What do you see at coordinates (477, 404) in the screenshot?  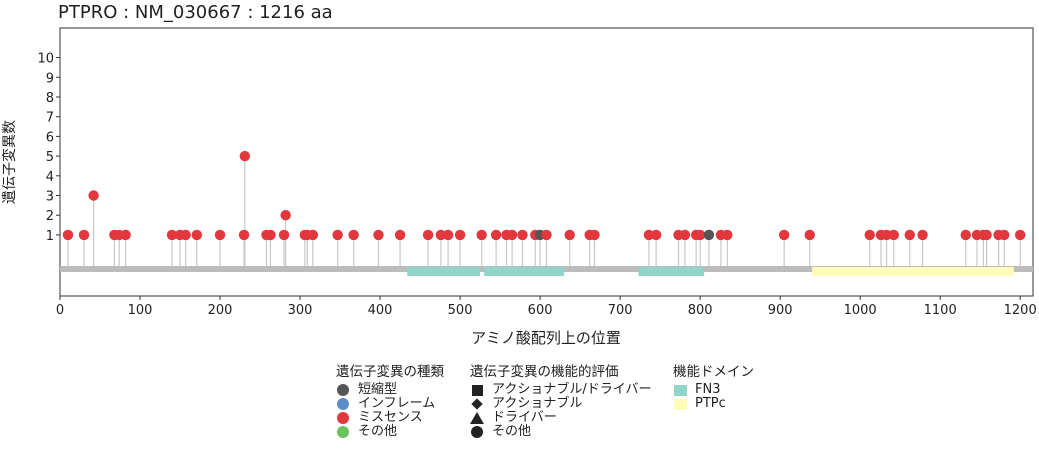 I see `diamond-icon` at bounding box center [477, 404].